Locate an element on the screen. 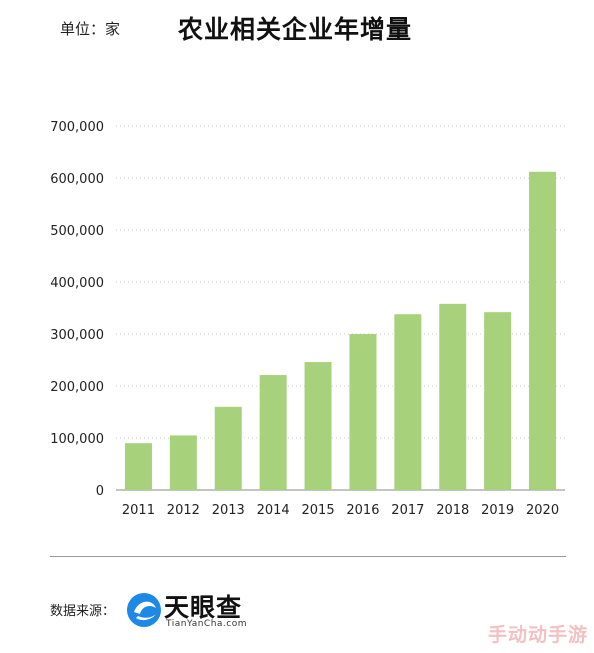 Image resolution: width=594 pixels, height=653 pixels. x-tick-label: 2011 is located at coordinates (138, 510).